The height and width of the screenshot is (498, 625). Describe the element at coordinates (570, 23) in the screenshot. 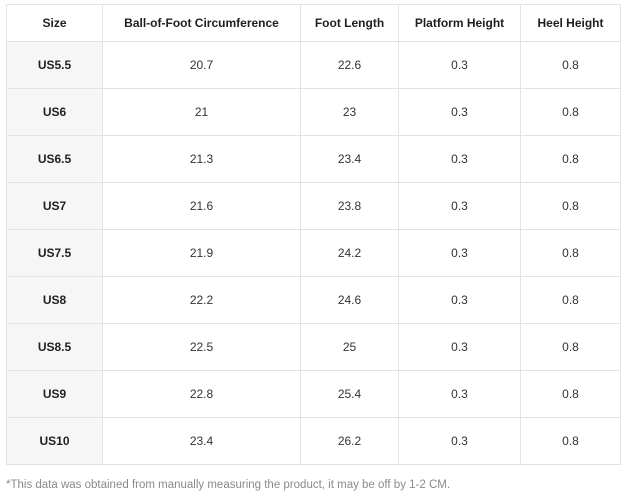

I see `header-heel-height: Heel Height` at that location.